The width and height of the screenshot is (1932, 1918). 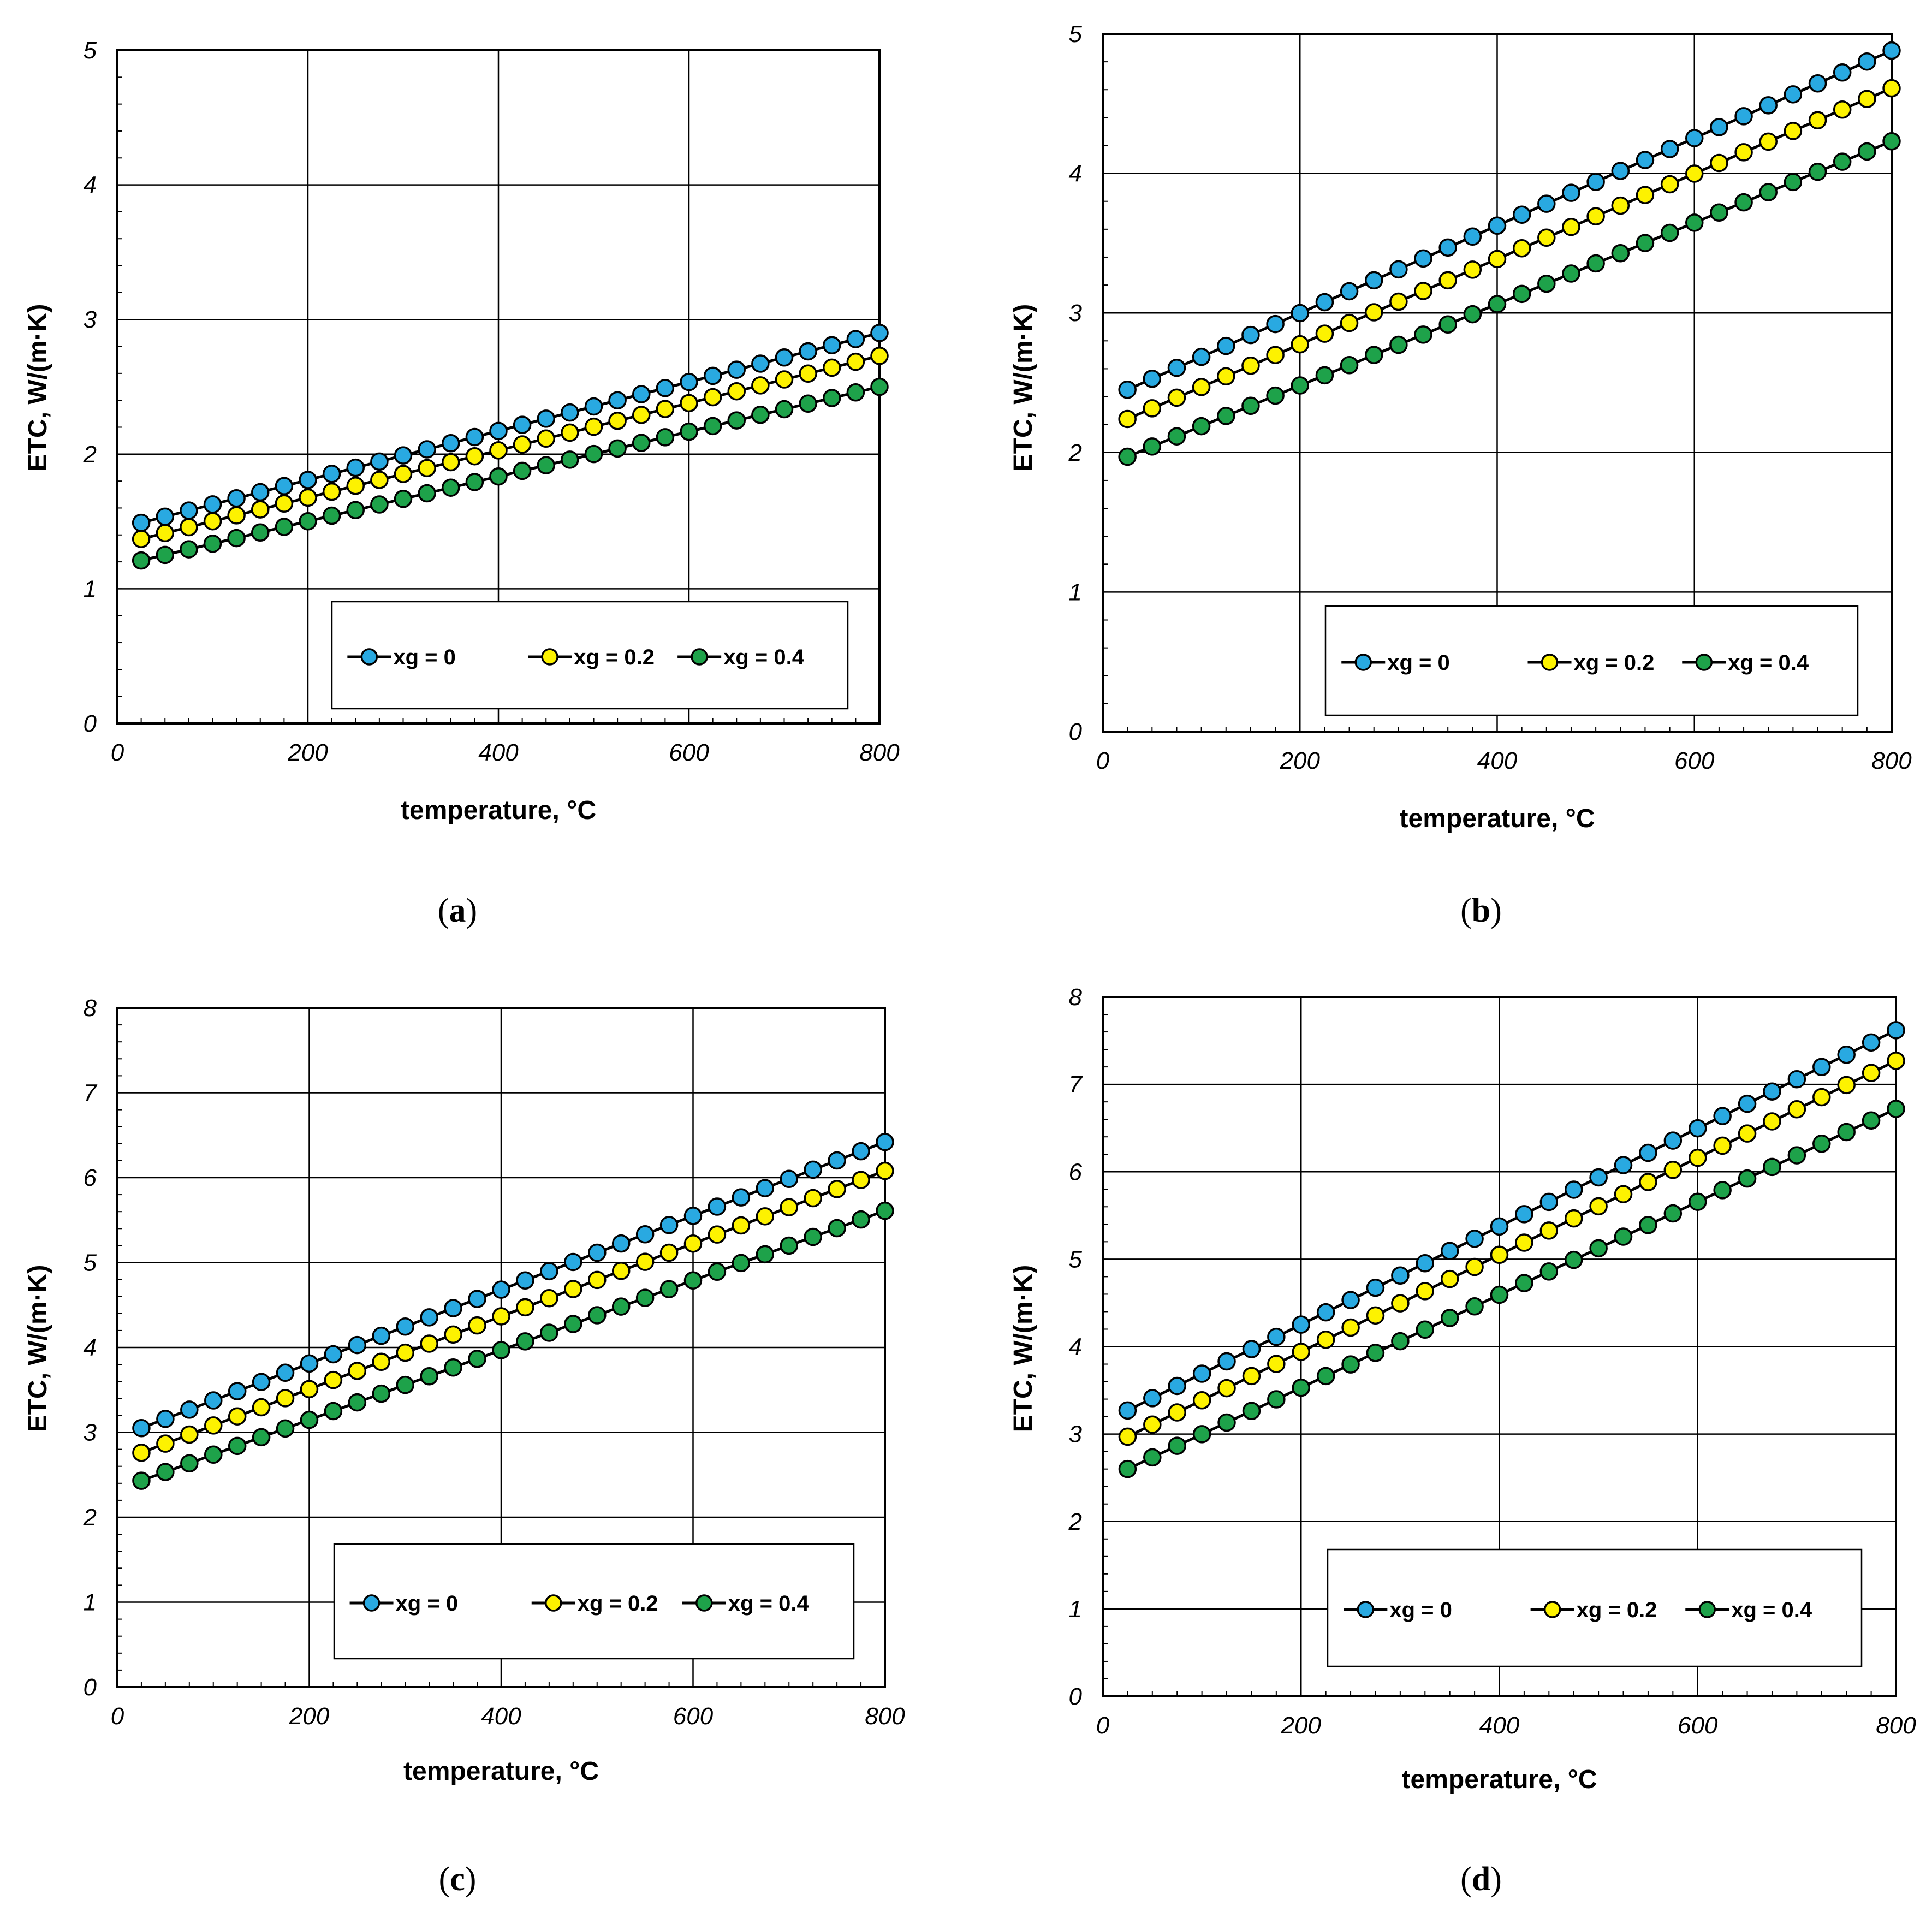 I want to click on legend-label: xg = 0, so click(x=1420, y=1610).